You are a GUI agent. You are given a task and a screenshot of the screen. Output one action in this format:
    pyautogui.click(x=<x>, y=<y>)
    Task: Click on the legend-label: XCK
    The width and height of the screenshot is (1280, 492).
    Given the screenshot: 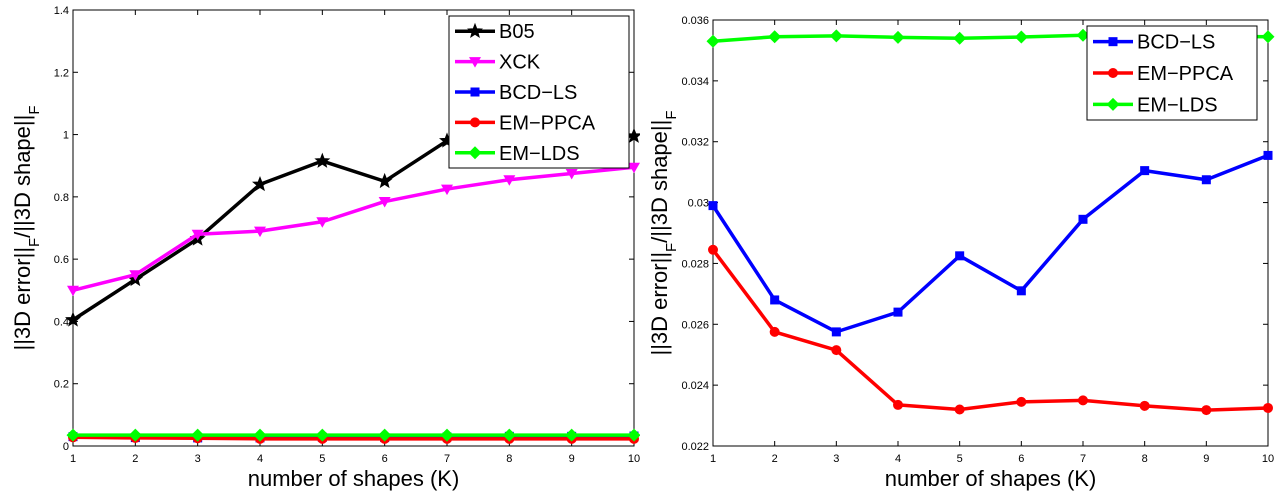 What is the action you would take?
    pyautogui.click(x=520, y=63)
    